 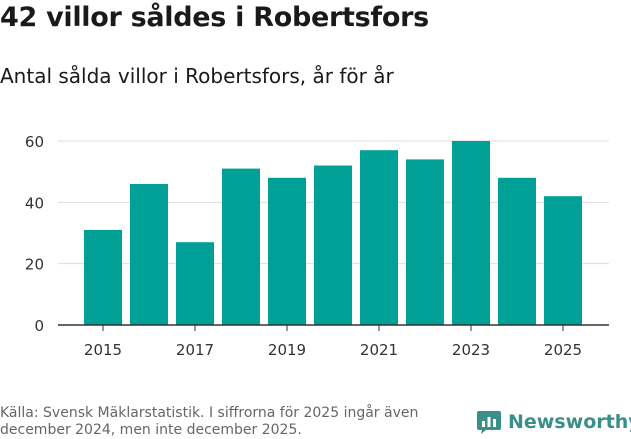 I want to click on x-tick-label: 2015, so click(x=103, y=350).